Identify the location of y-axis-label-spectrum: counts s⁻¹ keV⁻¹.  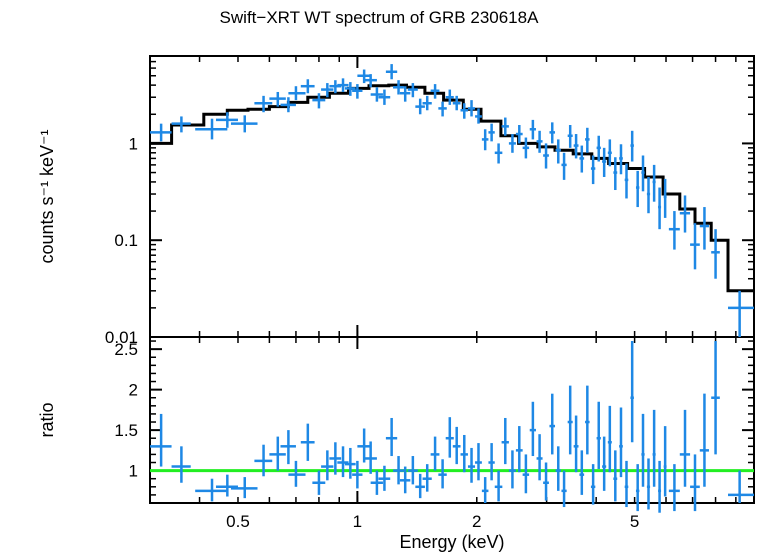
(47, 196).